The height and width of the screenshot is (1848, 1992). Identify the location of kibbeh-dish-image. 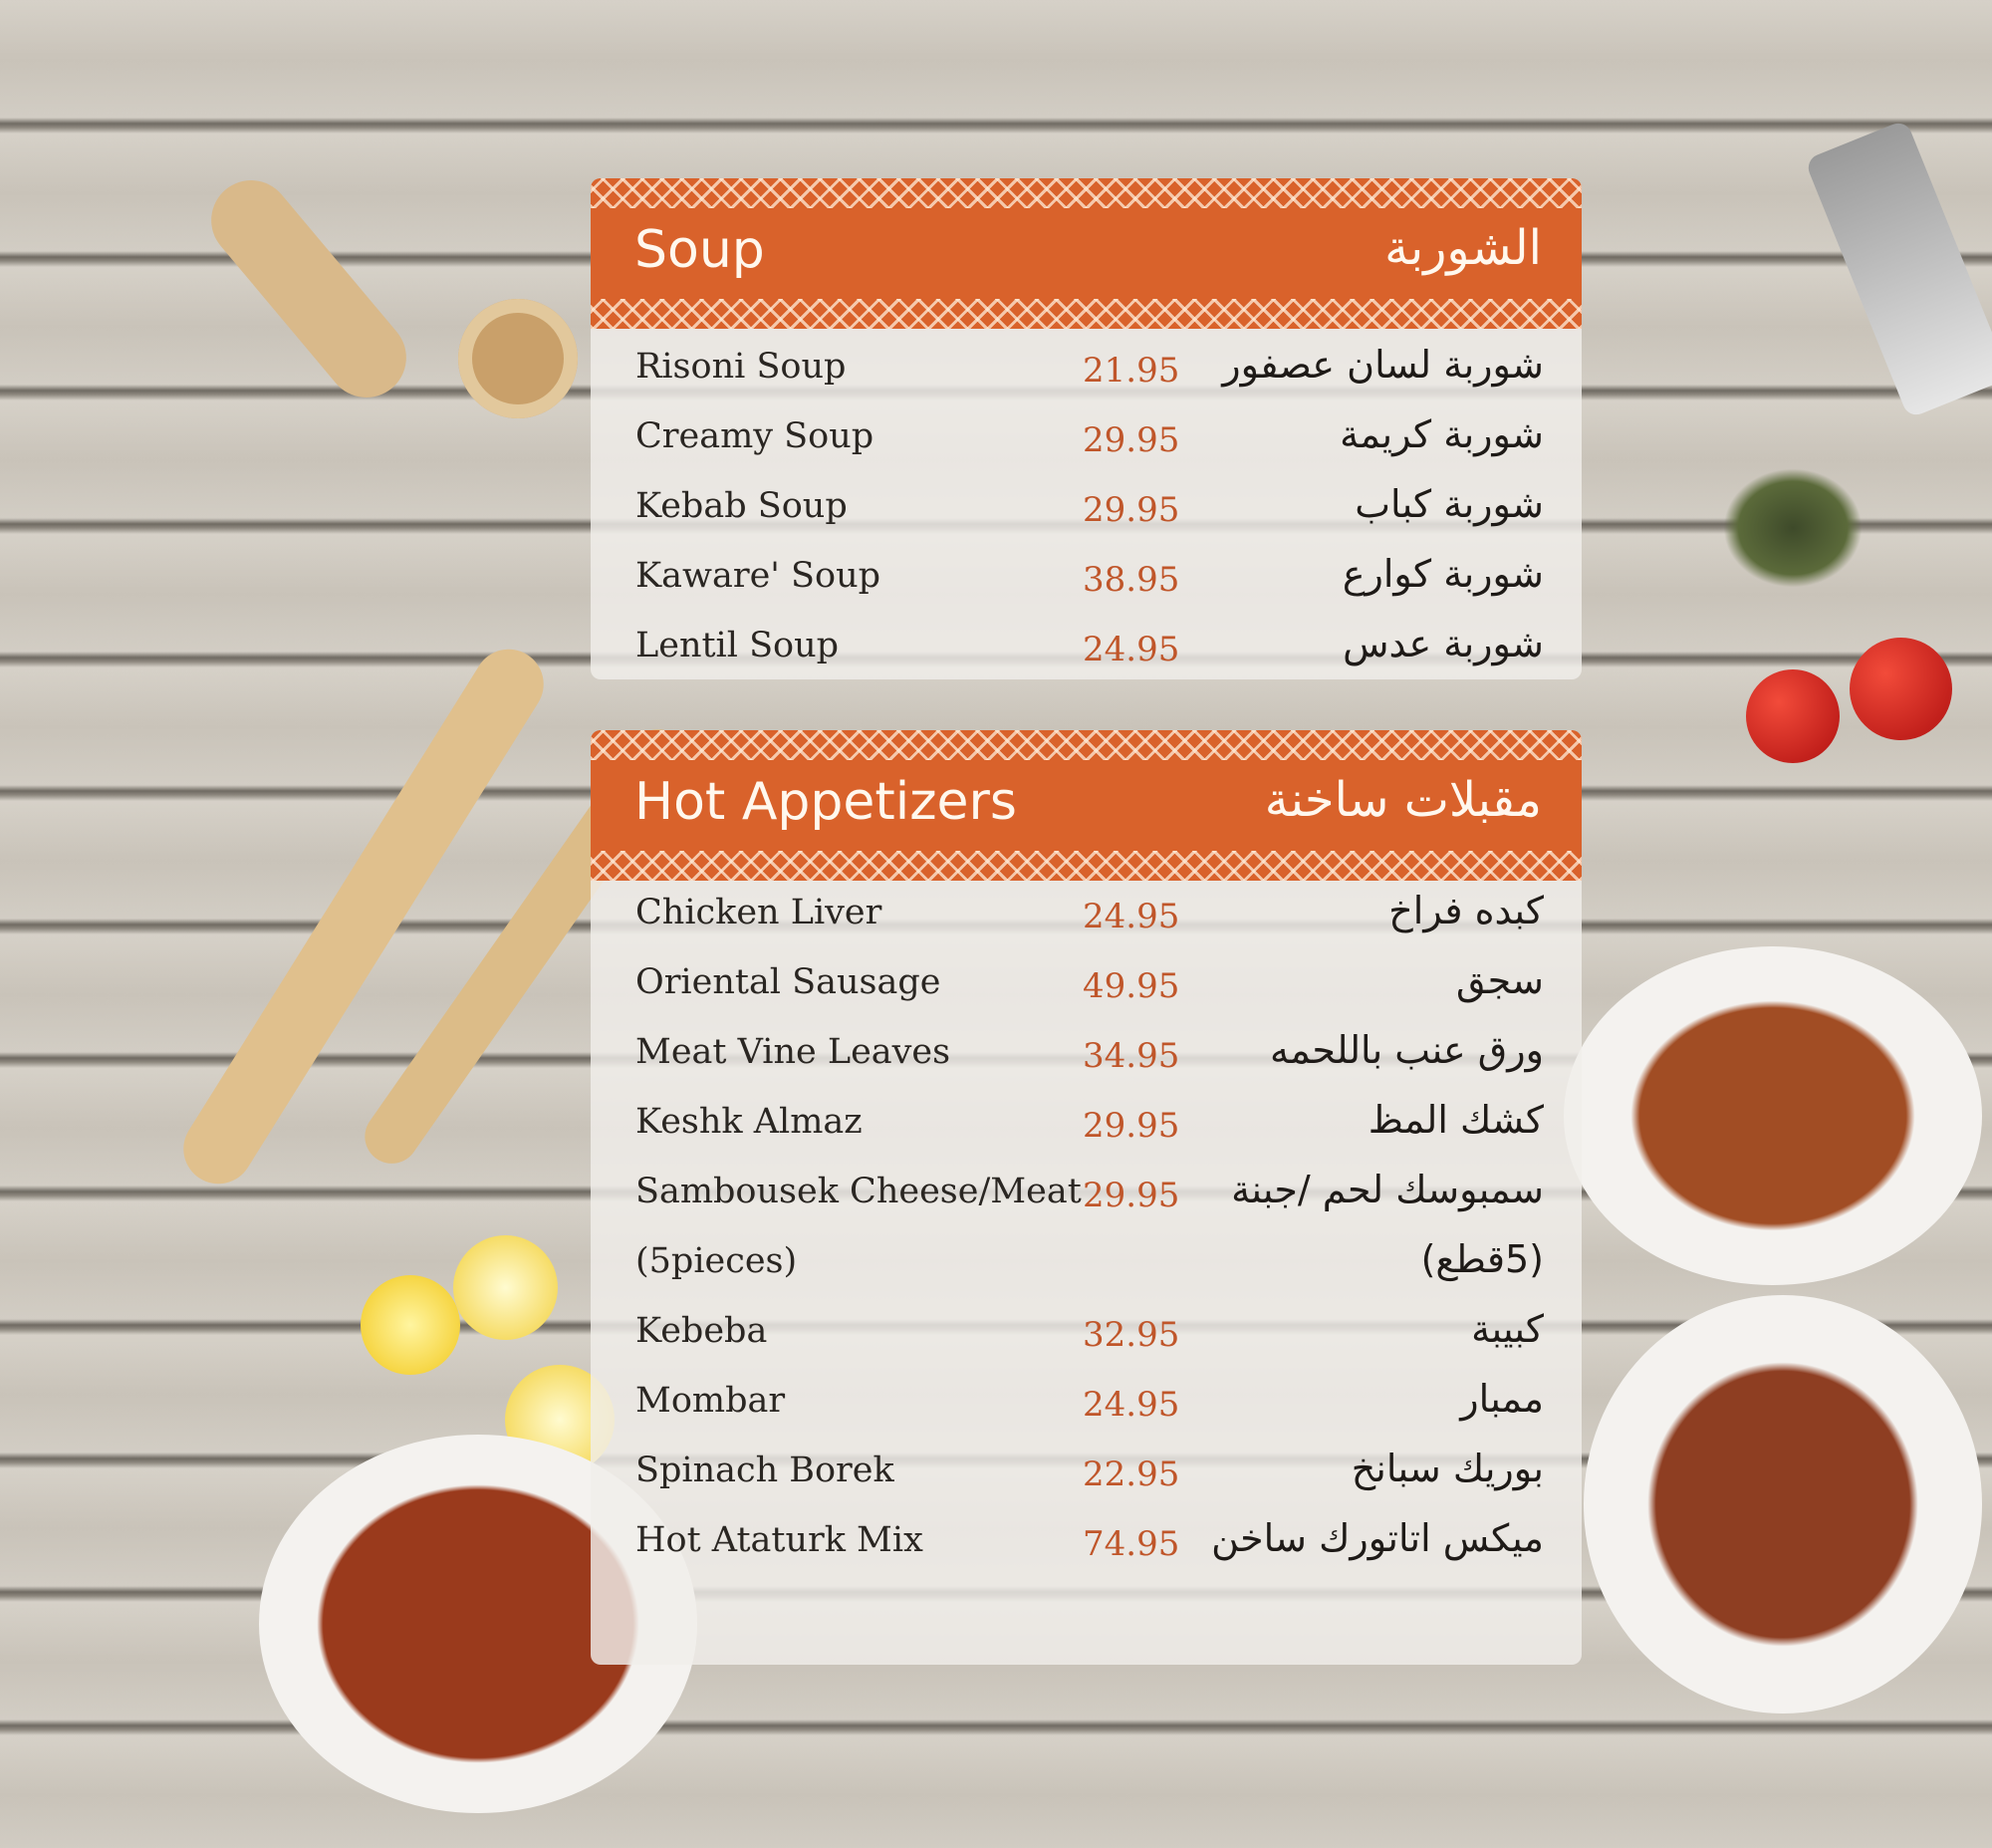
(1773, 1116).